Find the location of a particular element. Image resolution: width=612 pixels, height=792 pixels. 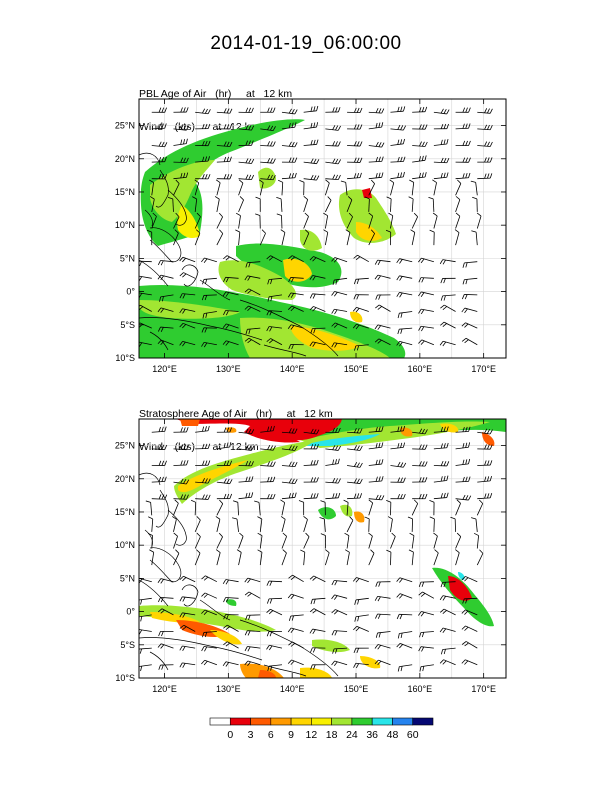

panel-2-field-line: Stratosphere Age of Air (hr) at 12 km is located at coordinates (236, 414).